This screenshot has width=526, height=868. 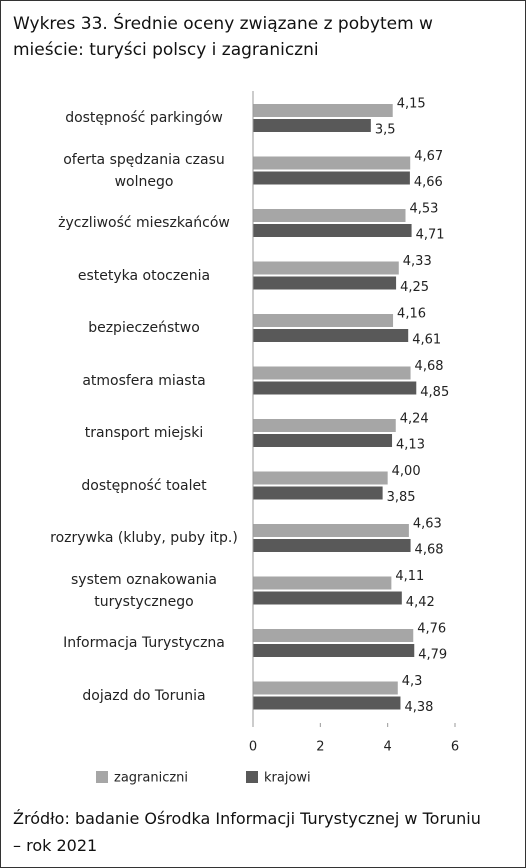 What do you see at coordinates (144, 538) in the screenshot?
I see `category-label: rozrywka (kluby, puby itp.)` at bounding box center [144, 538].